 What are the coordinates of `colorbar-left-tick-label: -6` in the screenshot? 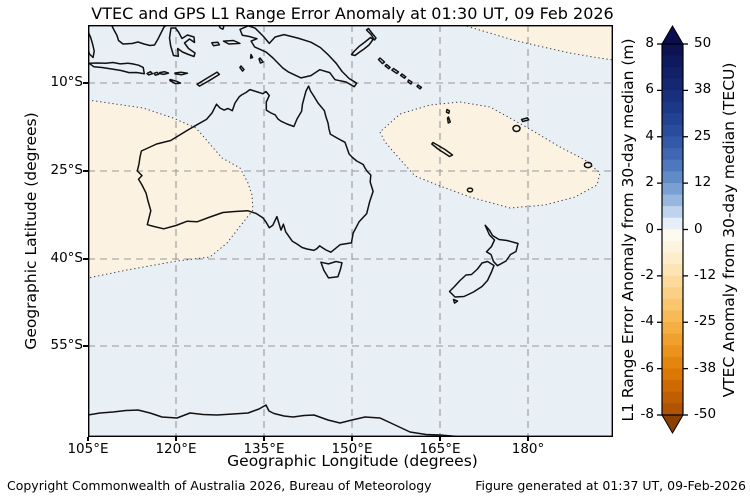 It's located at (647, 367).